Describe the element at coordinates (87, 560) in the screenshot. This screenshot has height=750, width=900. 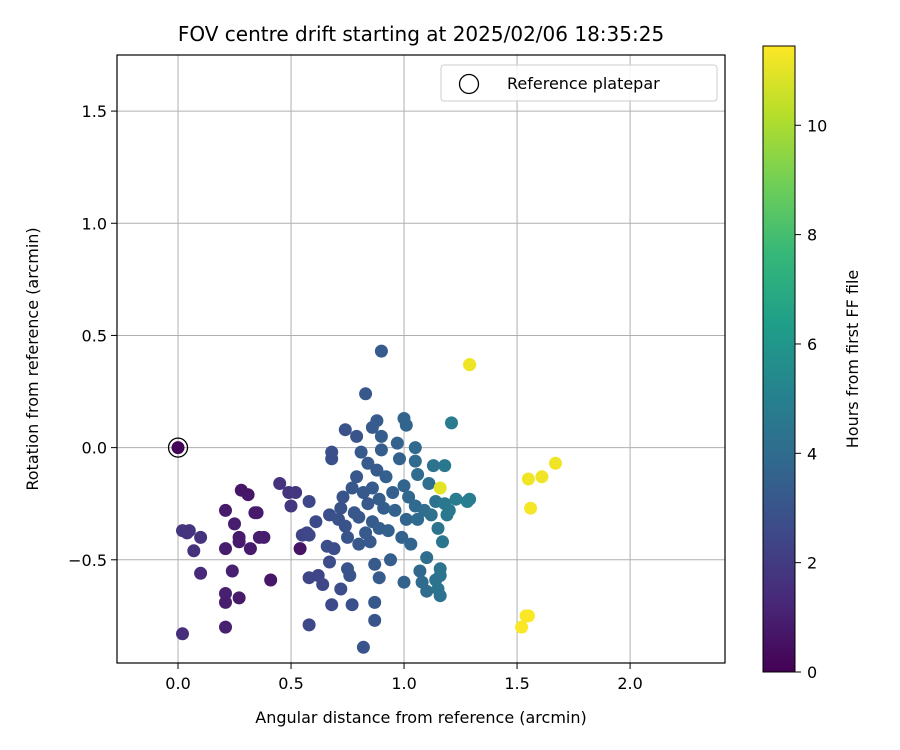
I see `y-tick-label: −0.5` at that location.